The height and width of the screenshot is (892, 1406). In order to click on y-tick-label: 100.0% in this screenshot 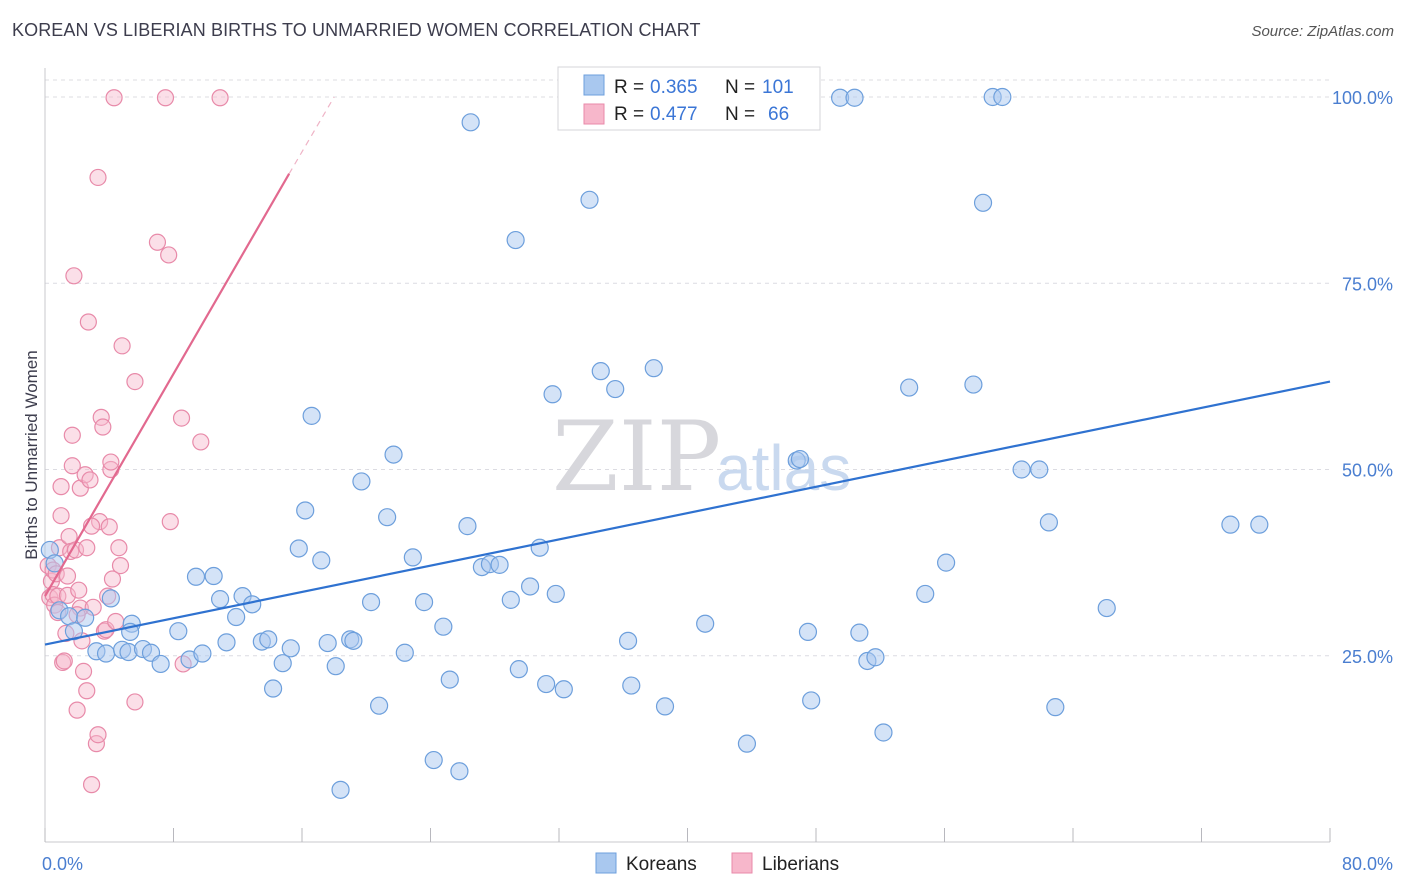, I will do `click(1362, 98)`.